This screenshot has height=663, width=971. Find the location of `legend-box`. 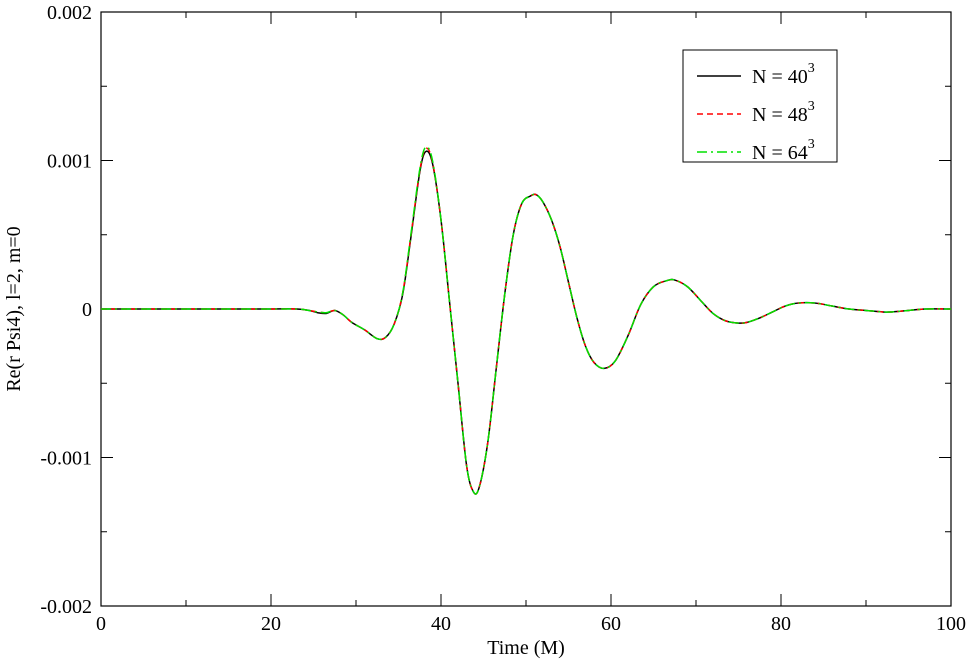

legend-box is located at coordinates (760, 106).